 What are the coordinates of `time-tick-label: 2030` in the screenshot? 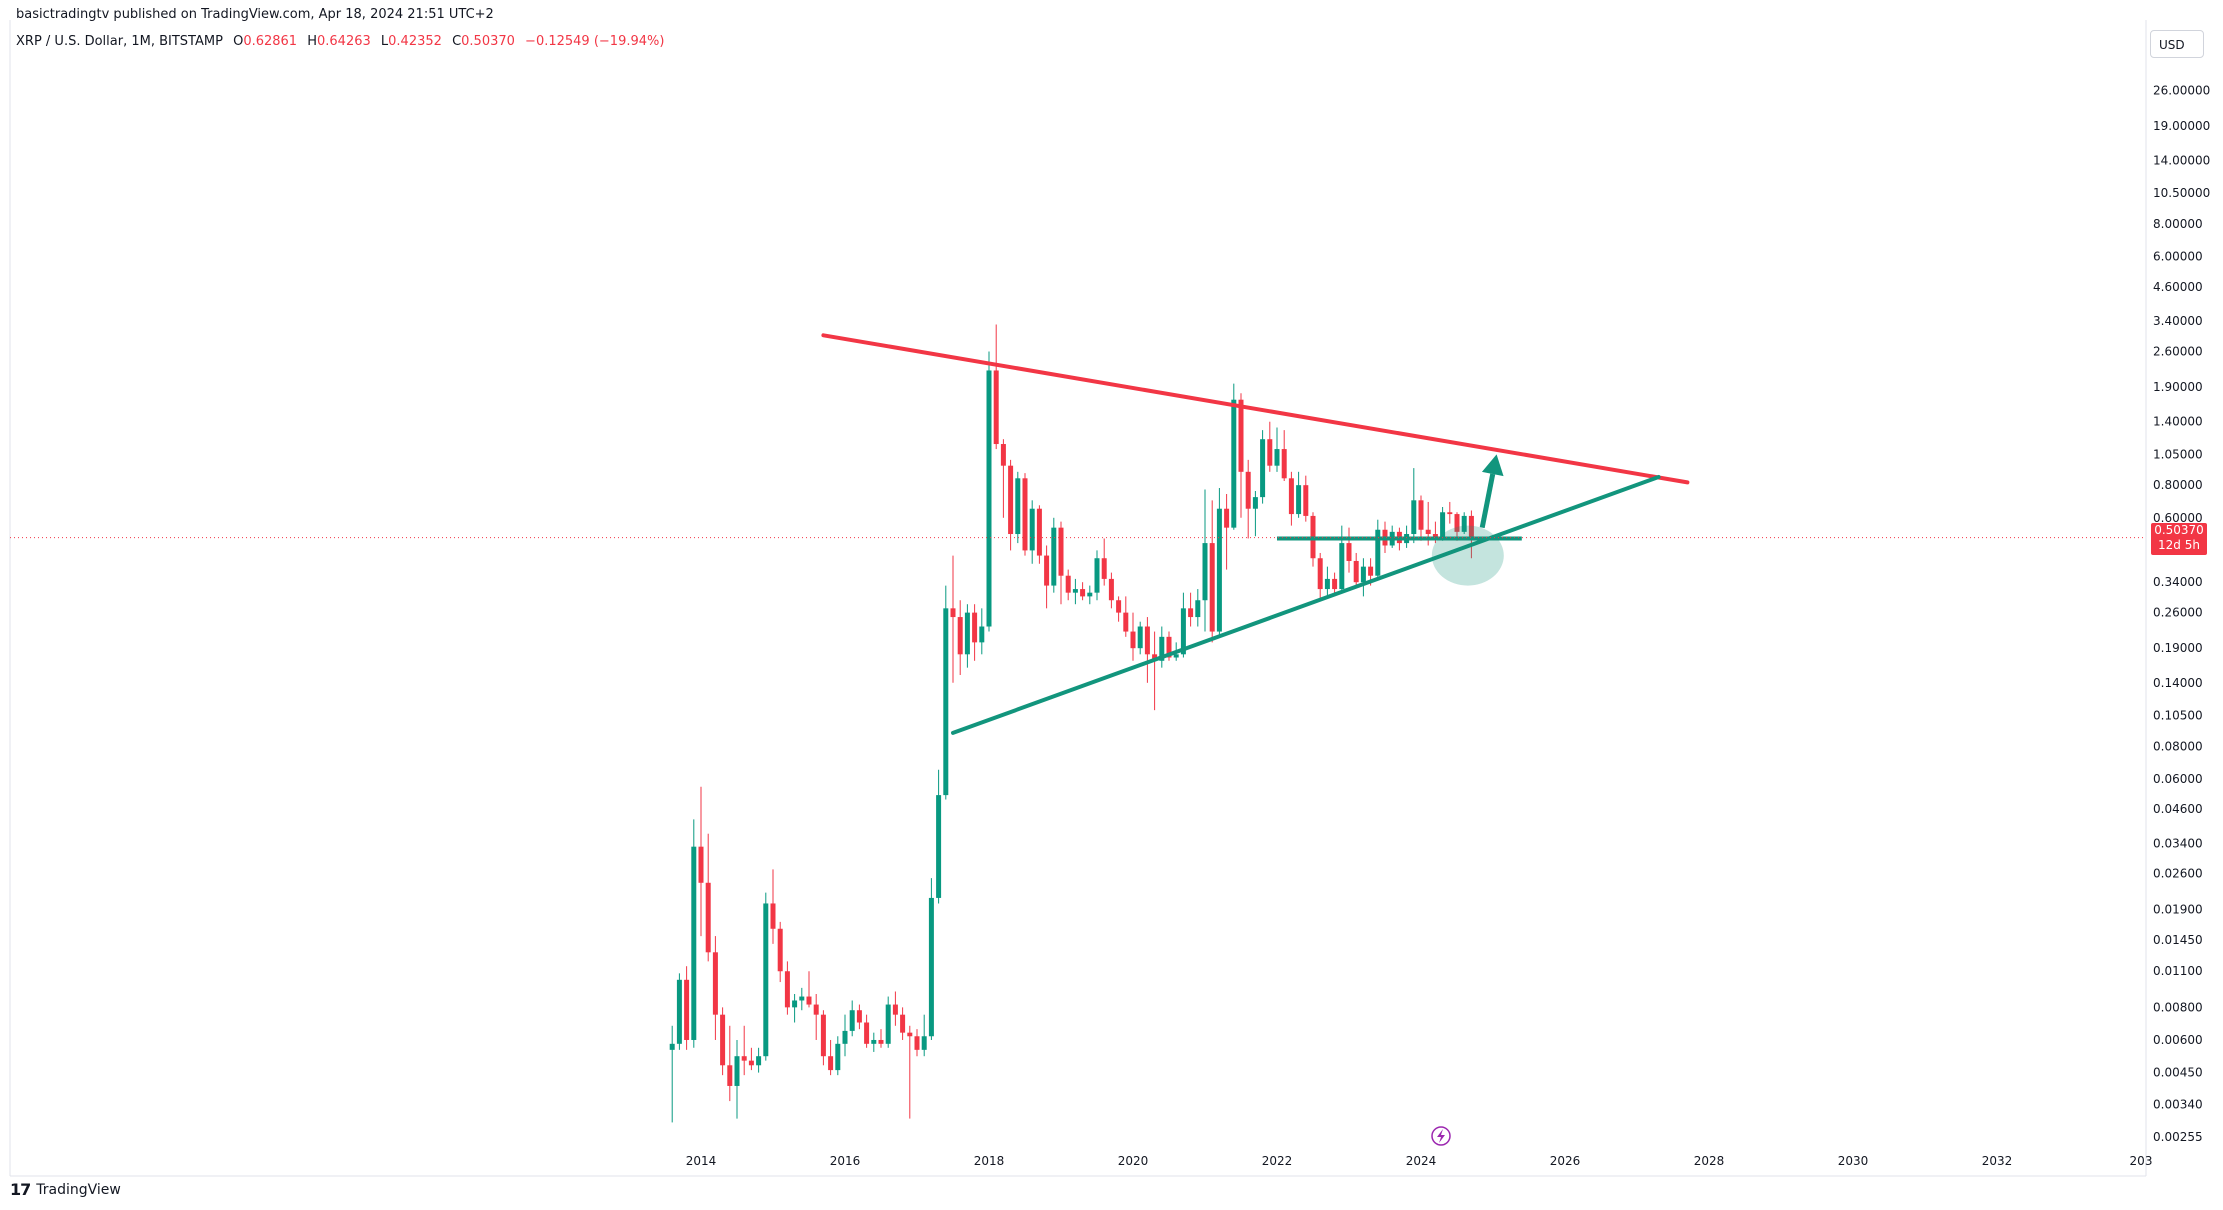 It's located at (1853, 1161).